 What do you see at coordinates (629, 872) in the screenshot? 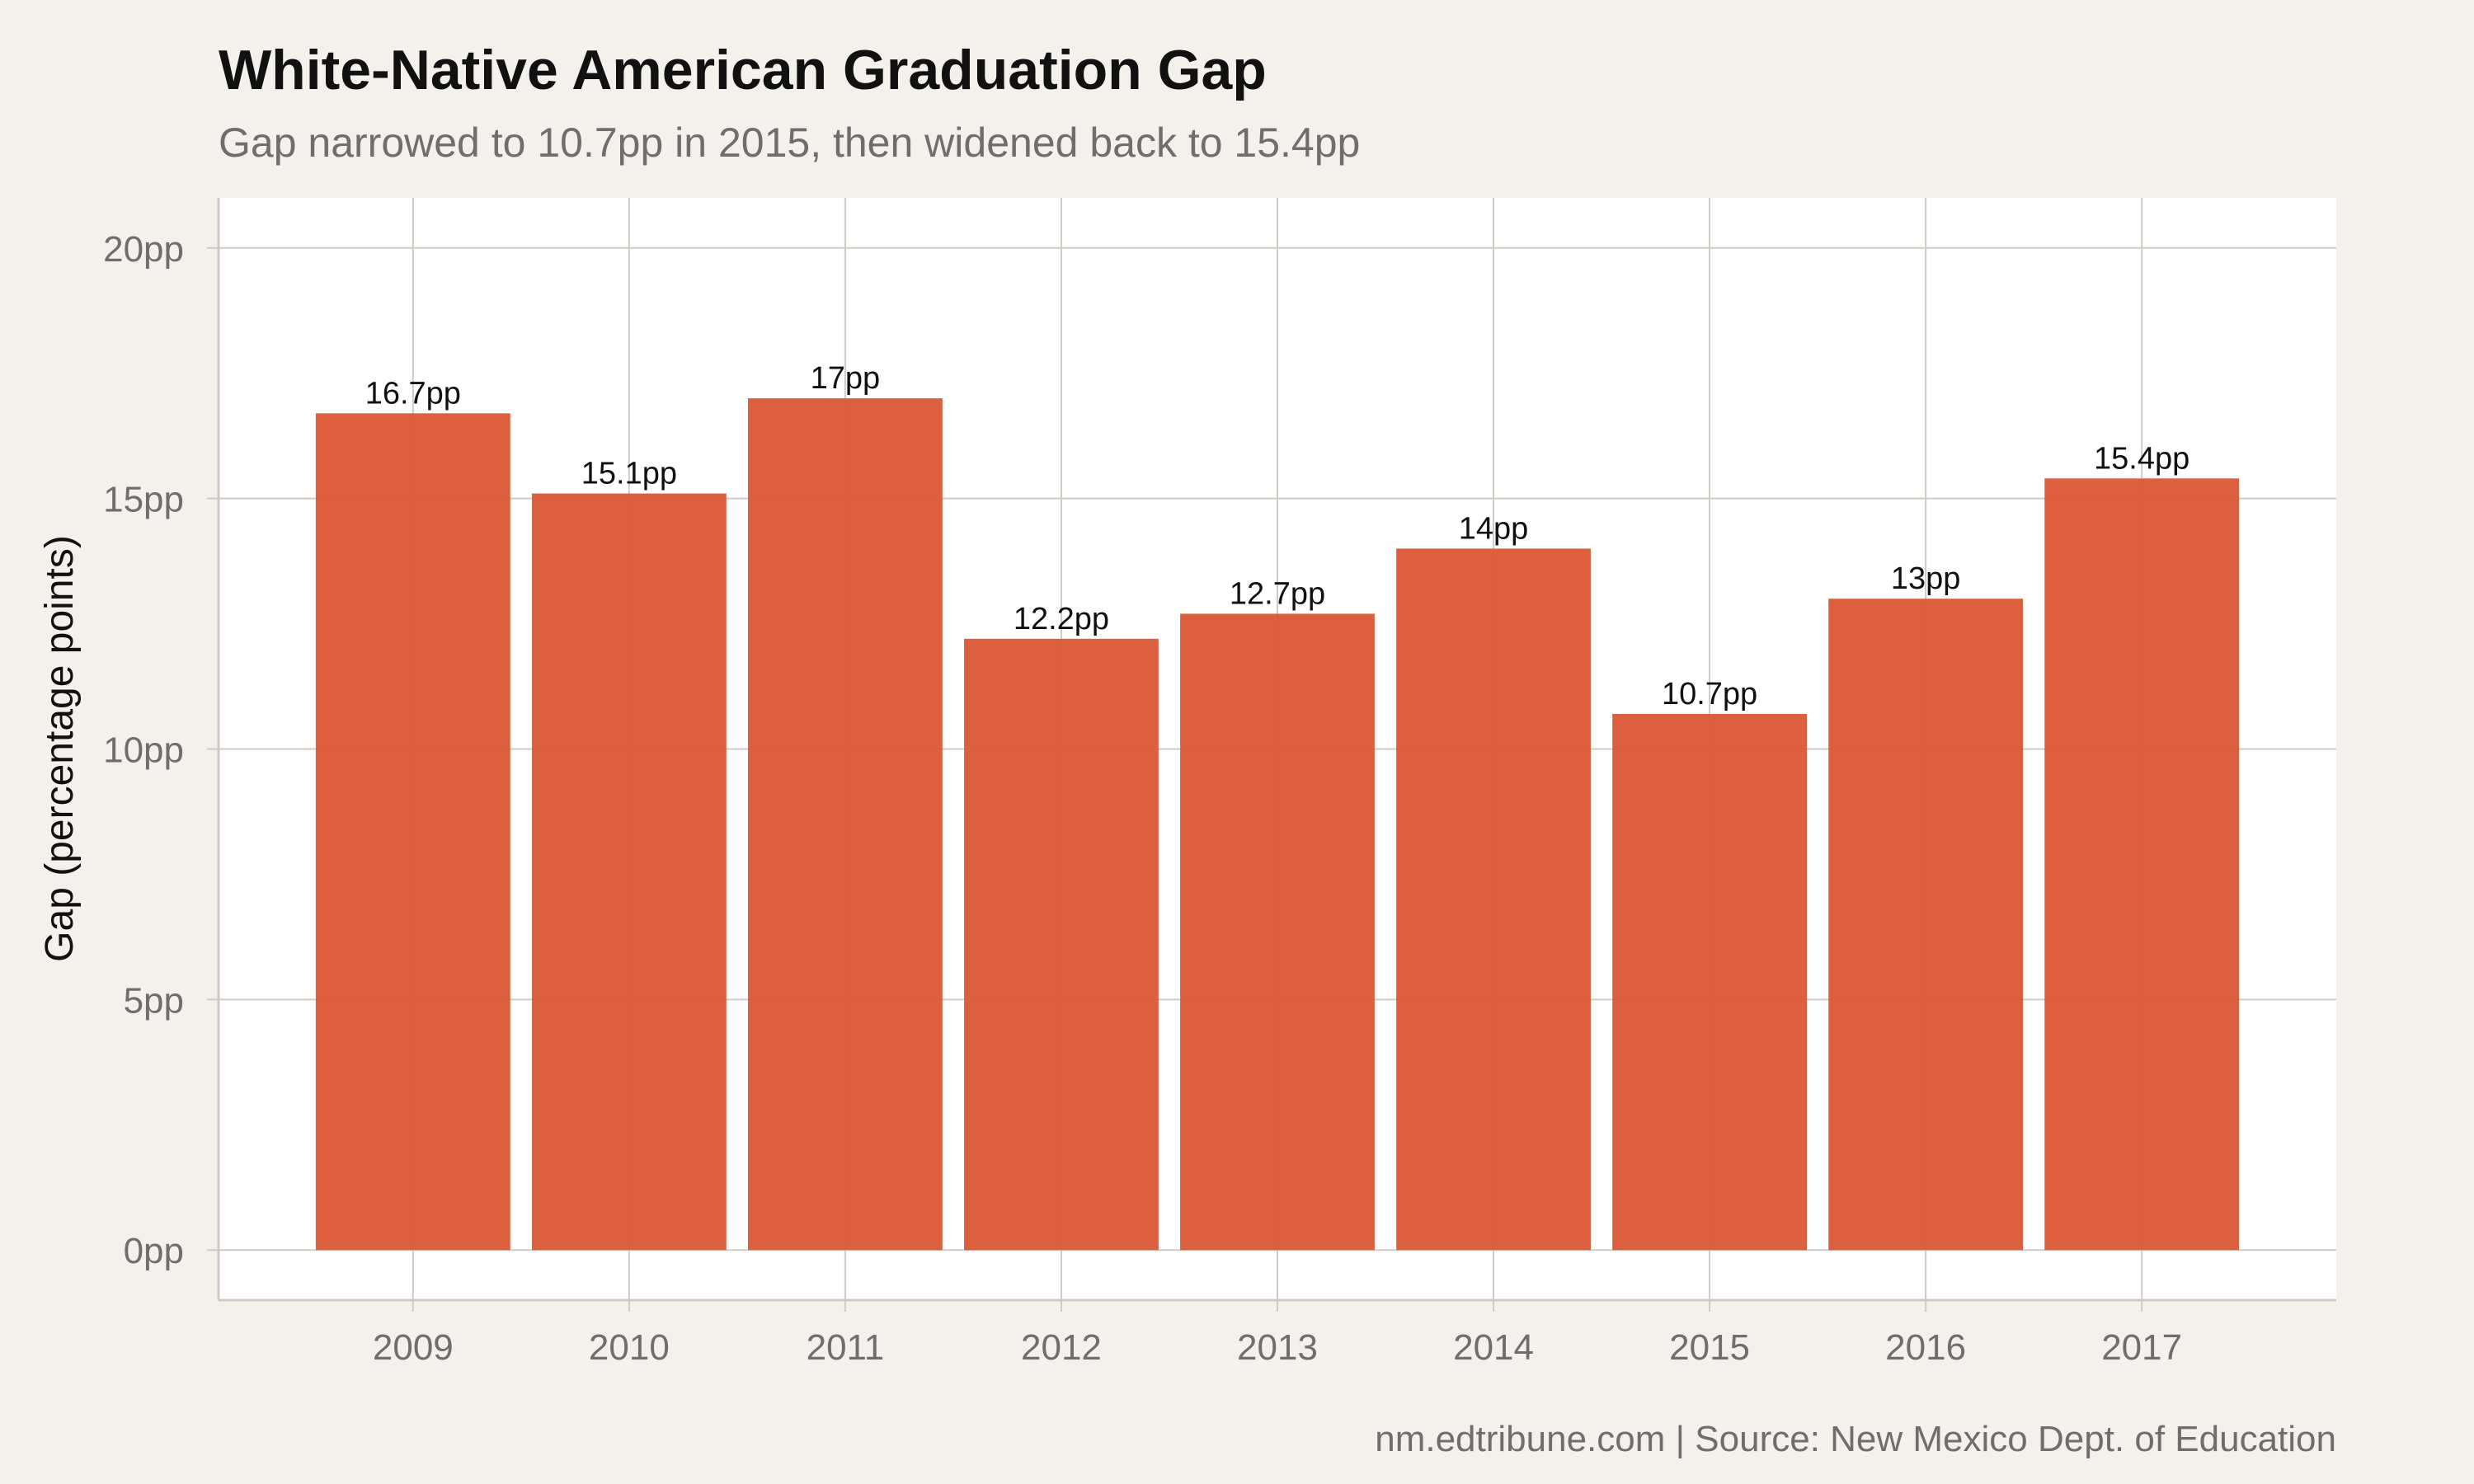
I see `bar-2010` at bounding box center [629, 872].